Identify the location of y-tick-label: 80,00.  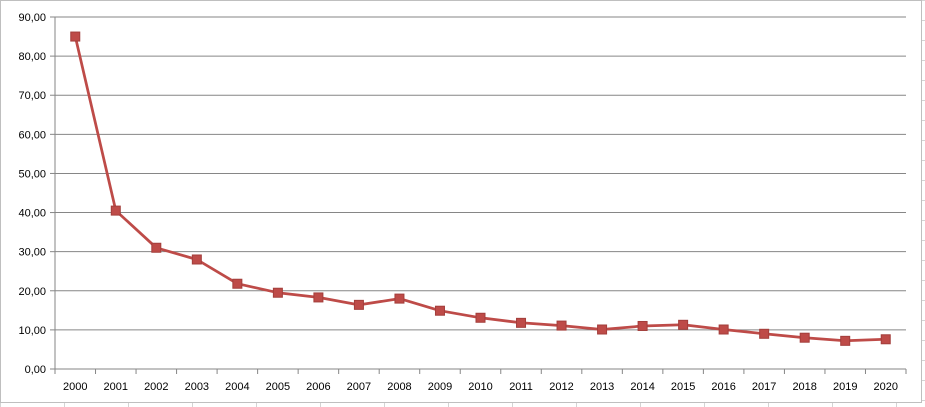
(32, 57).